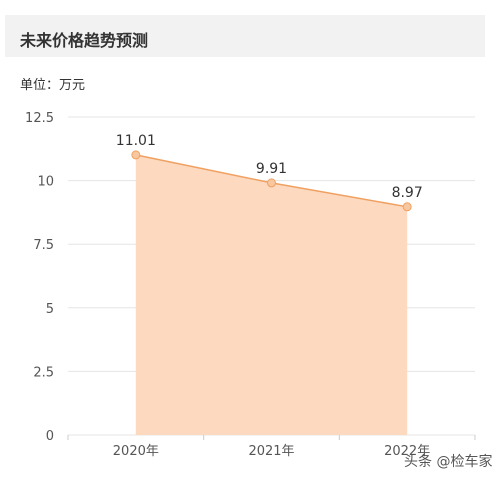 This screenshot has width=500, height=478. Describe the element at coordinates (407, 193) in the screenshot. I see `data-label: 8.97` at that location.